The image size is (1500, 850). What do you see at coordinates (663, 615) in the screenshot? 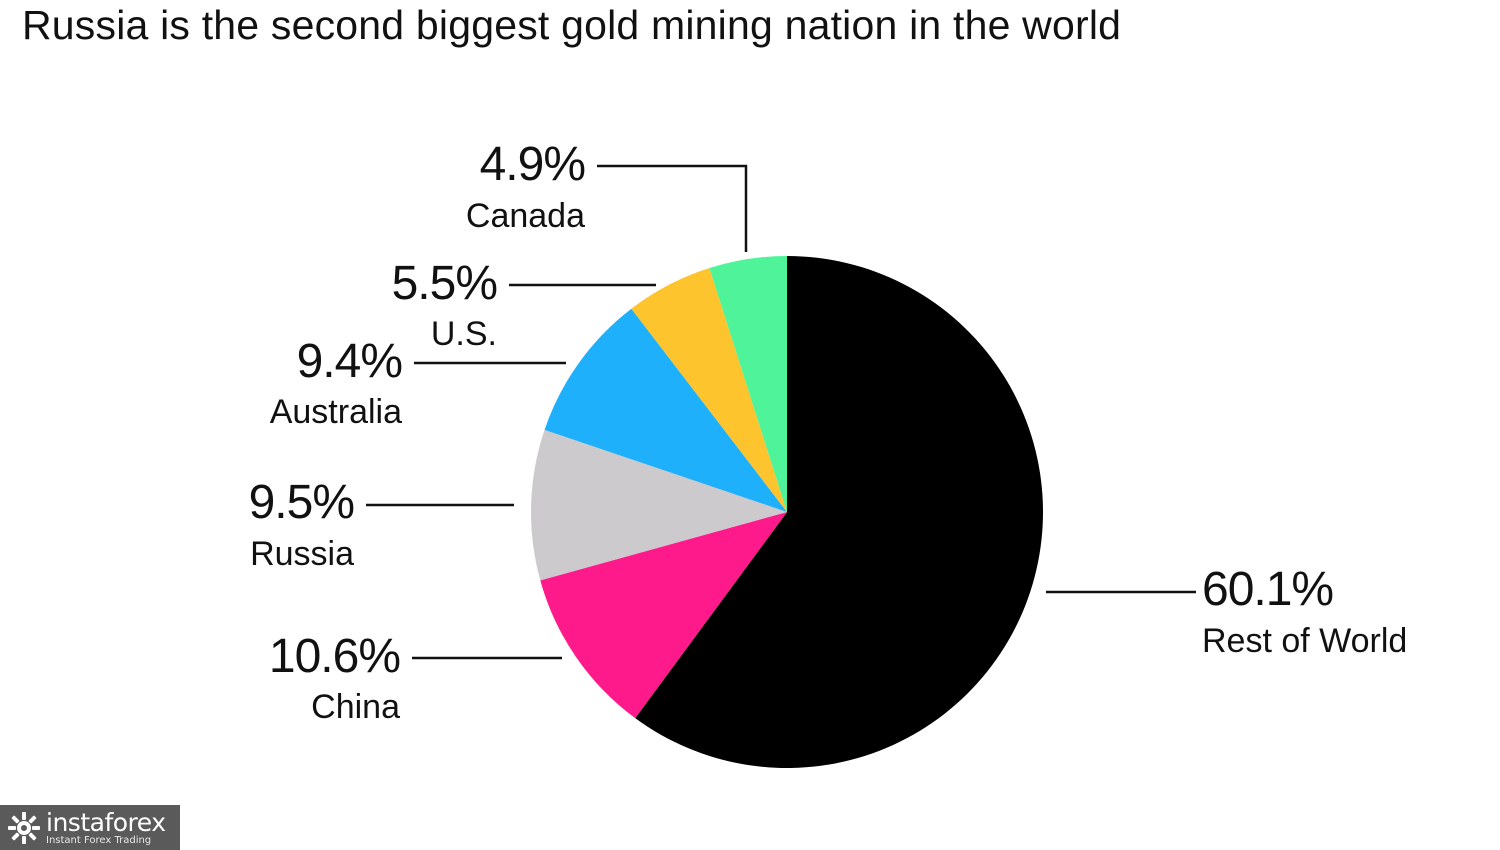
I see `pie-slice-china` at bounding box center [663, 615].